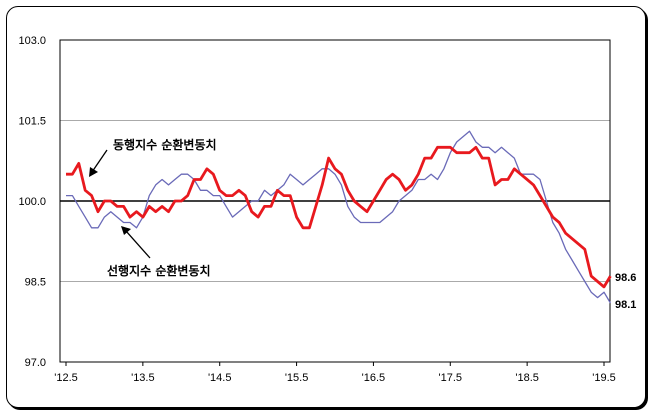 The width and height of the screenshot is (652, 415). Describe the element at coordinates (625, 278) in the screenshot. I see `end-label-coincident: 98.6` at that location.